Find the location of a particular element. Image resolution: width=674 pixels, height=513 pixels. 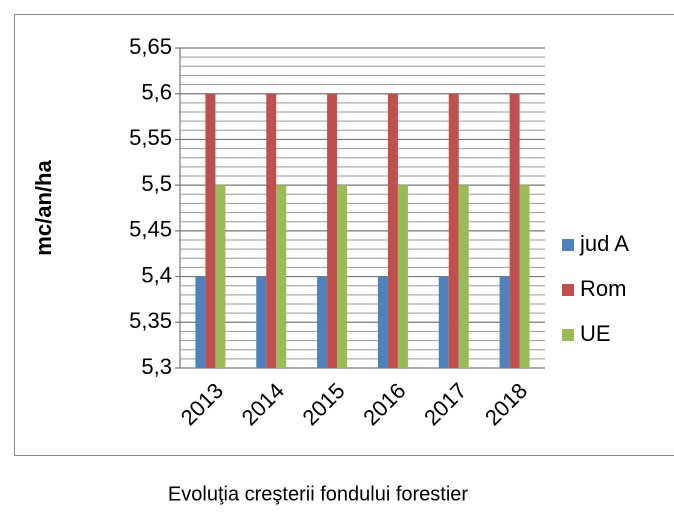

y-axis-label: mc/an/ha is located at coordinates (43, 208).